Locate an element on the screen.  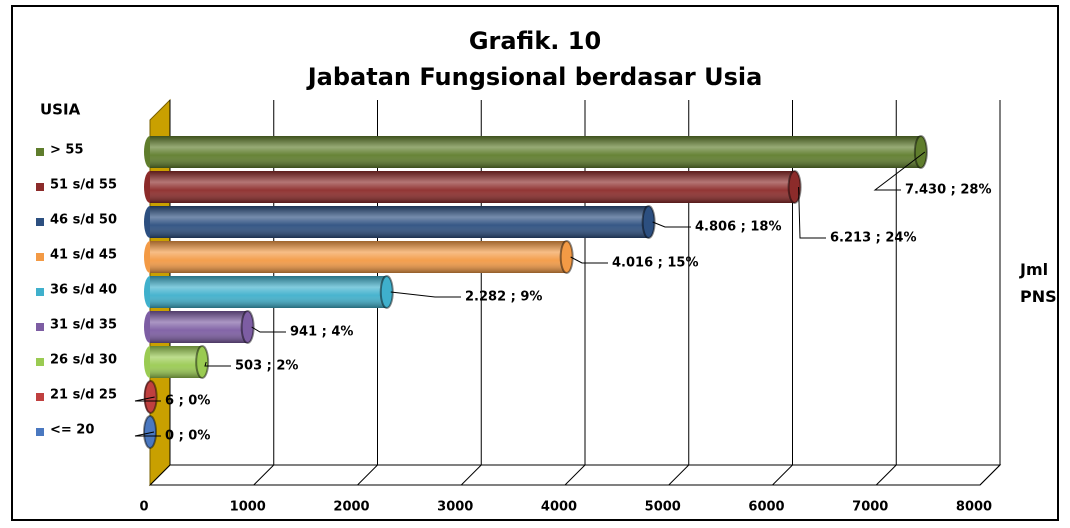
legend-label: 21 s/d 25 is located at coordinates (83, 395).